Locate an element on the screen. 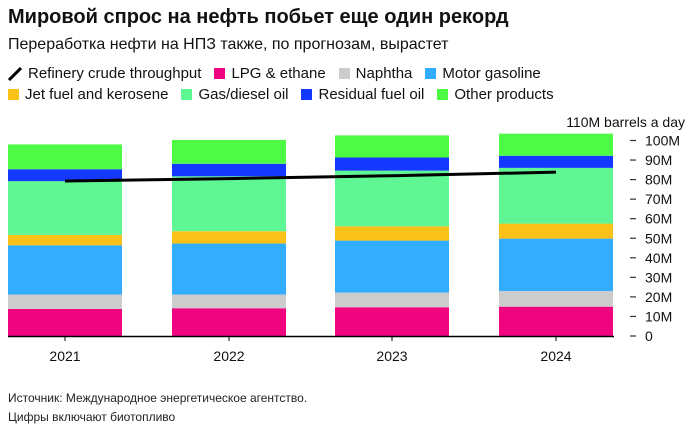 The image size is (689, 429). legend-item: Refinery crude throughput is located at coordinates (104, 73).